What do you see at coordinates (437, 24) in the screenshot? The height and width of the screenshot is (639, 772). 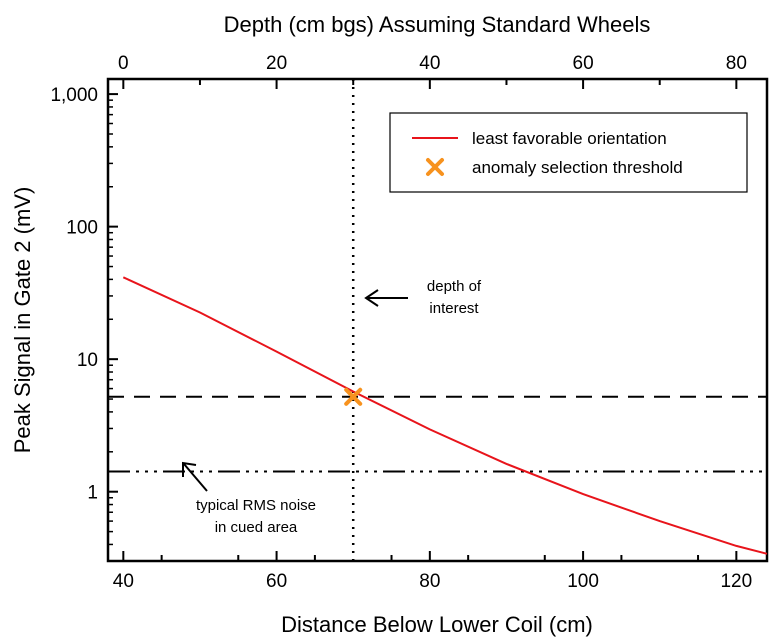 I see `top-axis-title: Depth (cm bgs) Assuming Standard Wheels` at bounding box center [437, 24].